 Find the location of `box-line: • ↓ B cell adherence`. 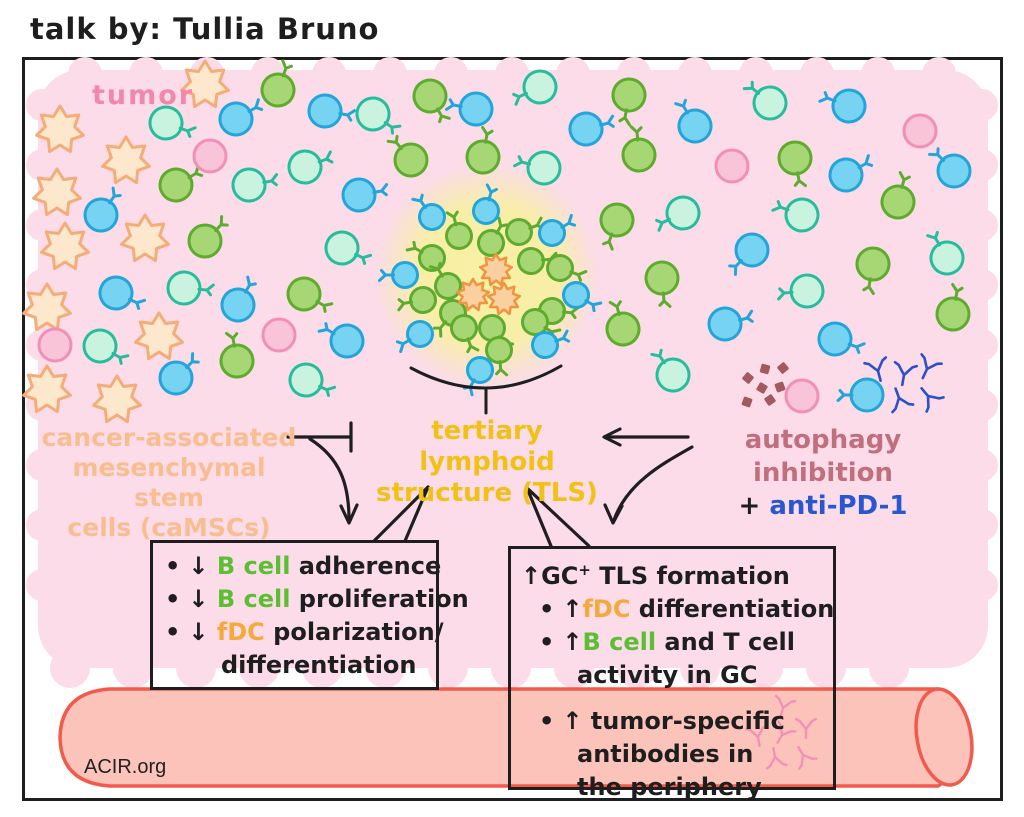

box-line: • ↓ B cell adherence is located at coordinates (303, 566).